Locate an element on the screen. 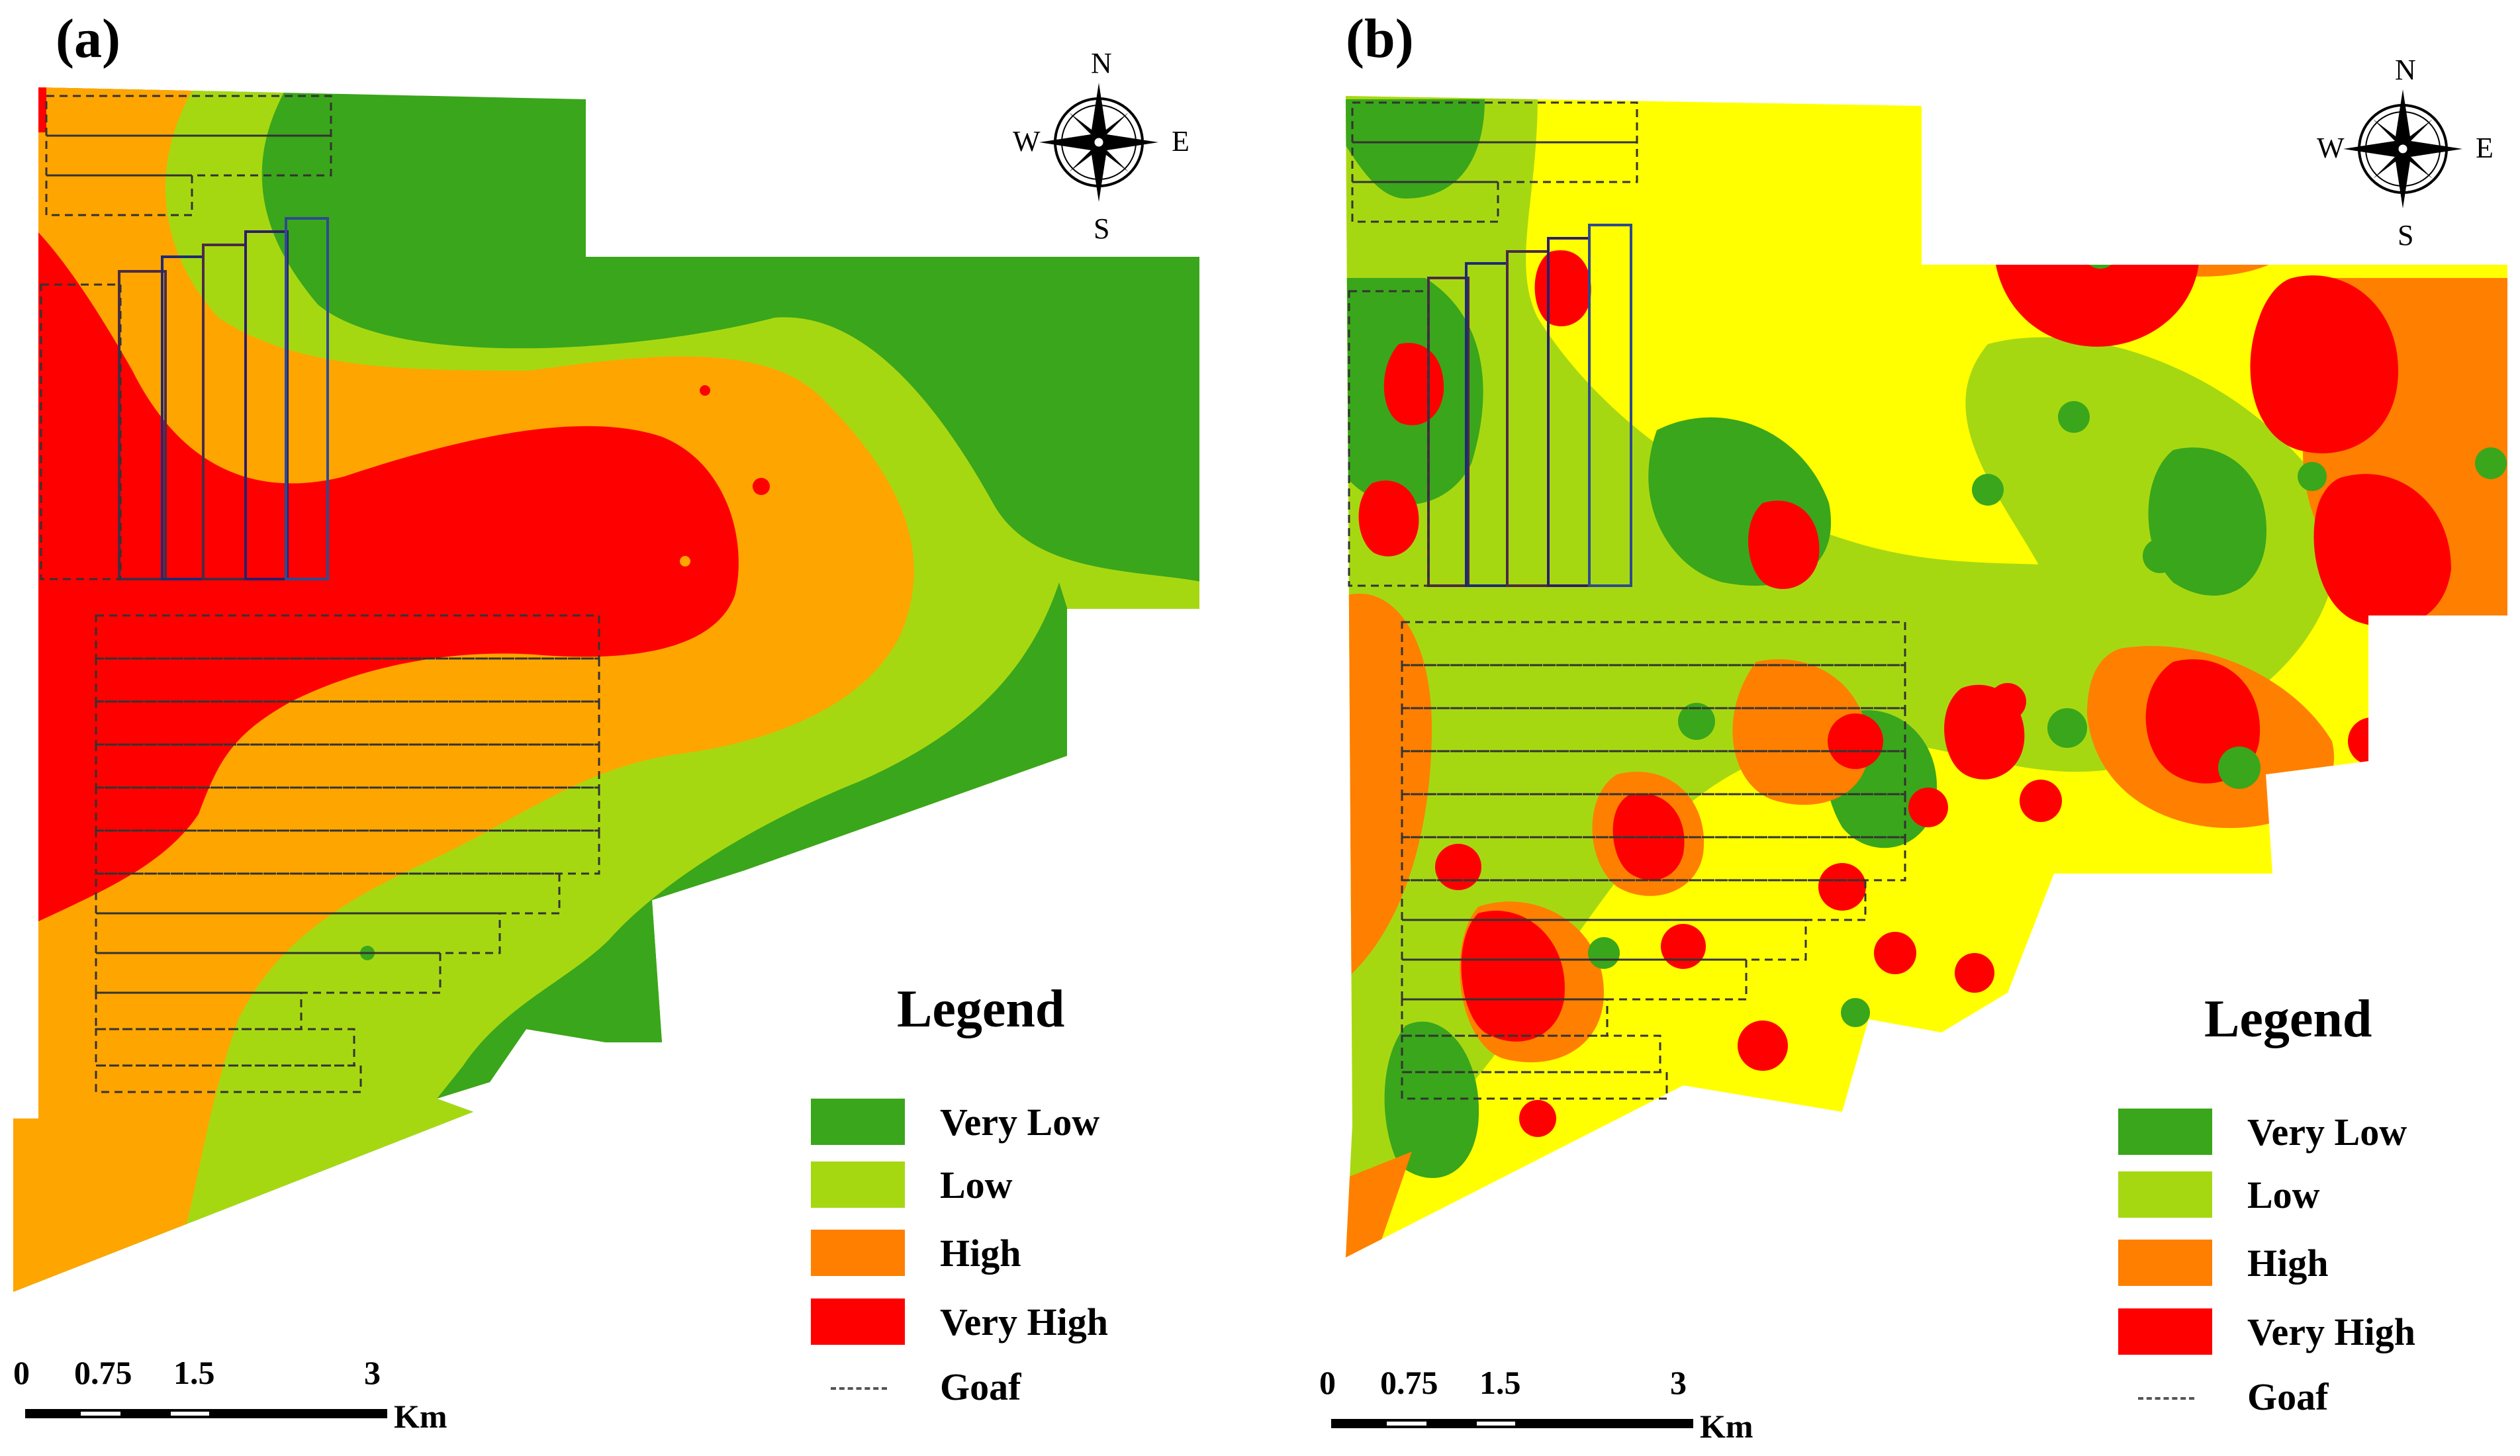 The height and width of the screenshot is (1456, 2520). north-arrow-b: N W E S is located at coordinates (2405, 152).